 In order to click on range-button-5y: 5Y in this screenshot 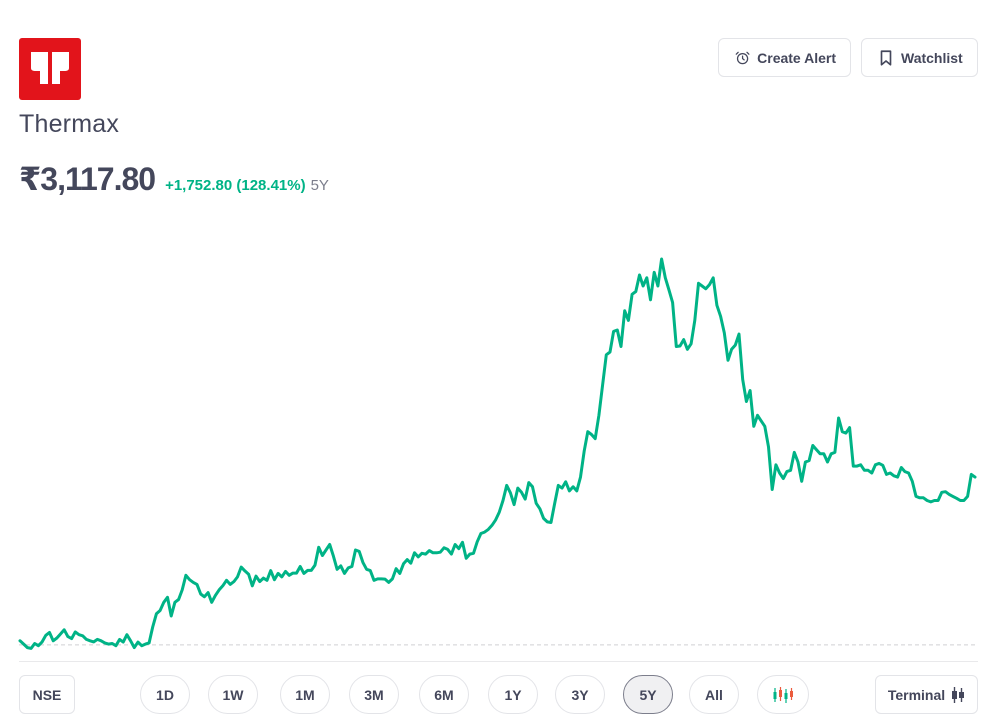, I will do `click(648, 694)`.